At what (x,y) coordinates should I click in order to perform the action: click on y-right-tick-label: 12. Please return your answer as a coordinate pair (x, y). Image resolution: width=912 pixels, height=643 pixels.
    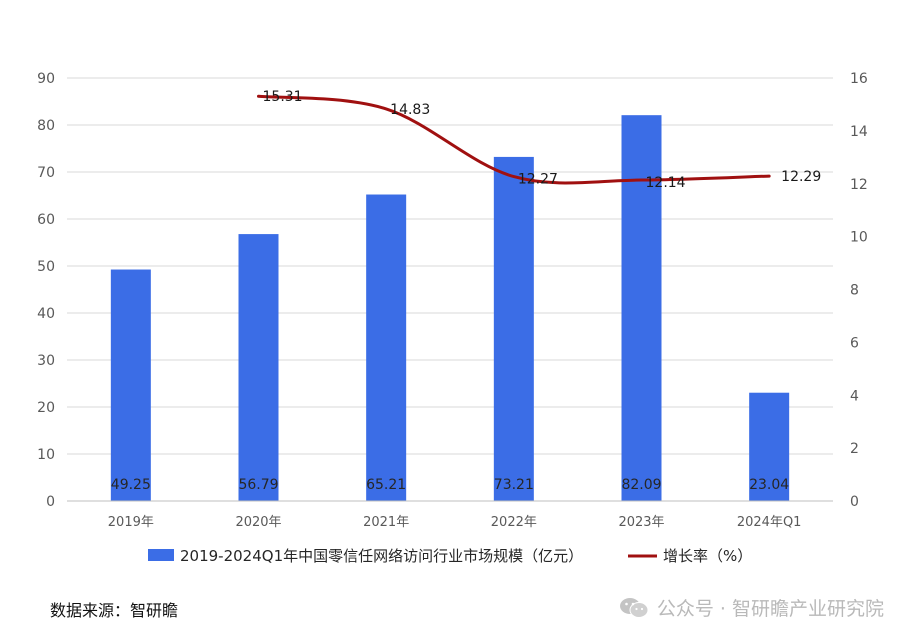
    Looking at the image, I should click on (859, 185).